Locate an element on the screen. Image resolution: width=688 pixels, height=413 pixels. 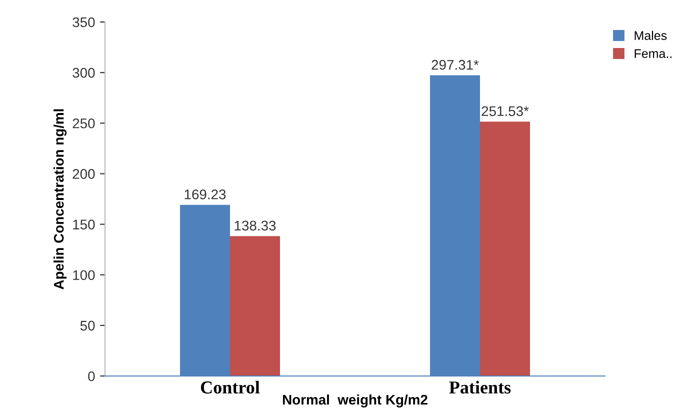
y-tick-label: 350 is located at coordinates (83, 22).